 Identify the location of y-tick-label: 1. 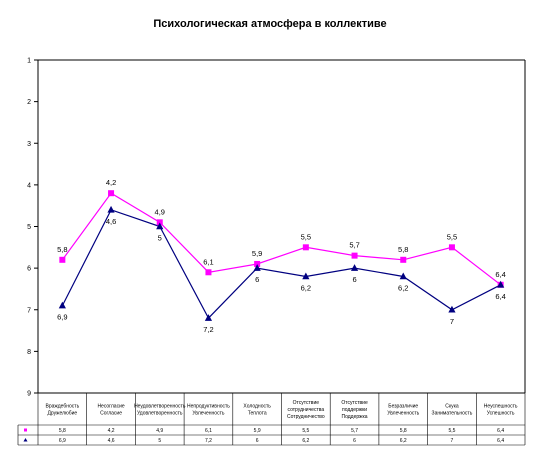
(29, 61).